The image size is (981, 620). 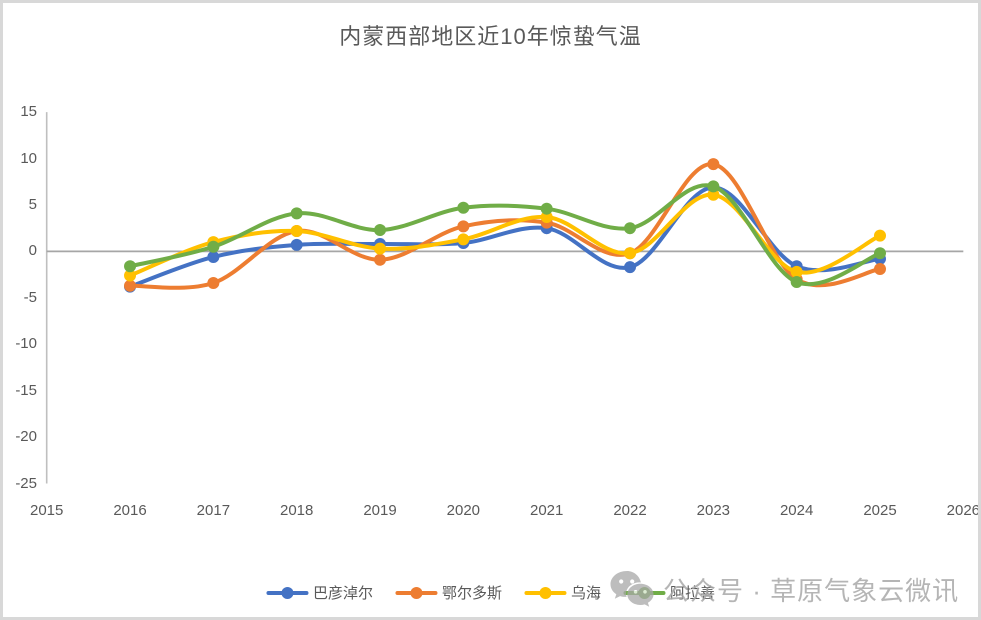 What do you see at coordinates (28, 158) in the screenshot?
I see `y-tick-label: 10` at bounding box center [28, 158].